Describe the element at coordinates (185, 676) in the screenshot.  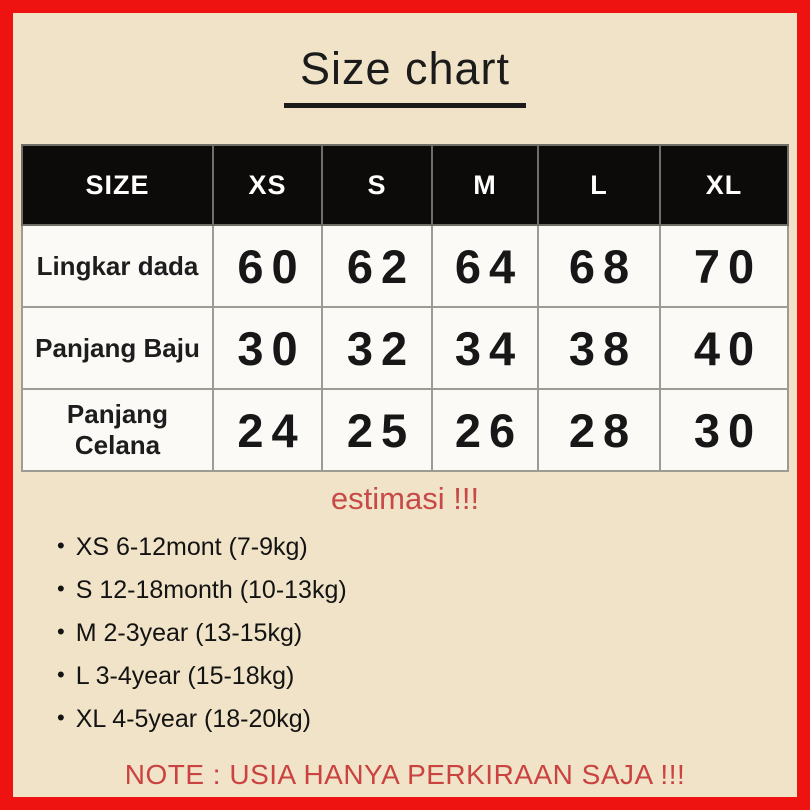
I see `size-note-l: L 3-4year (15-18kg)` at that location.